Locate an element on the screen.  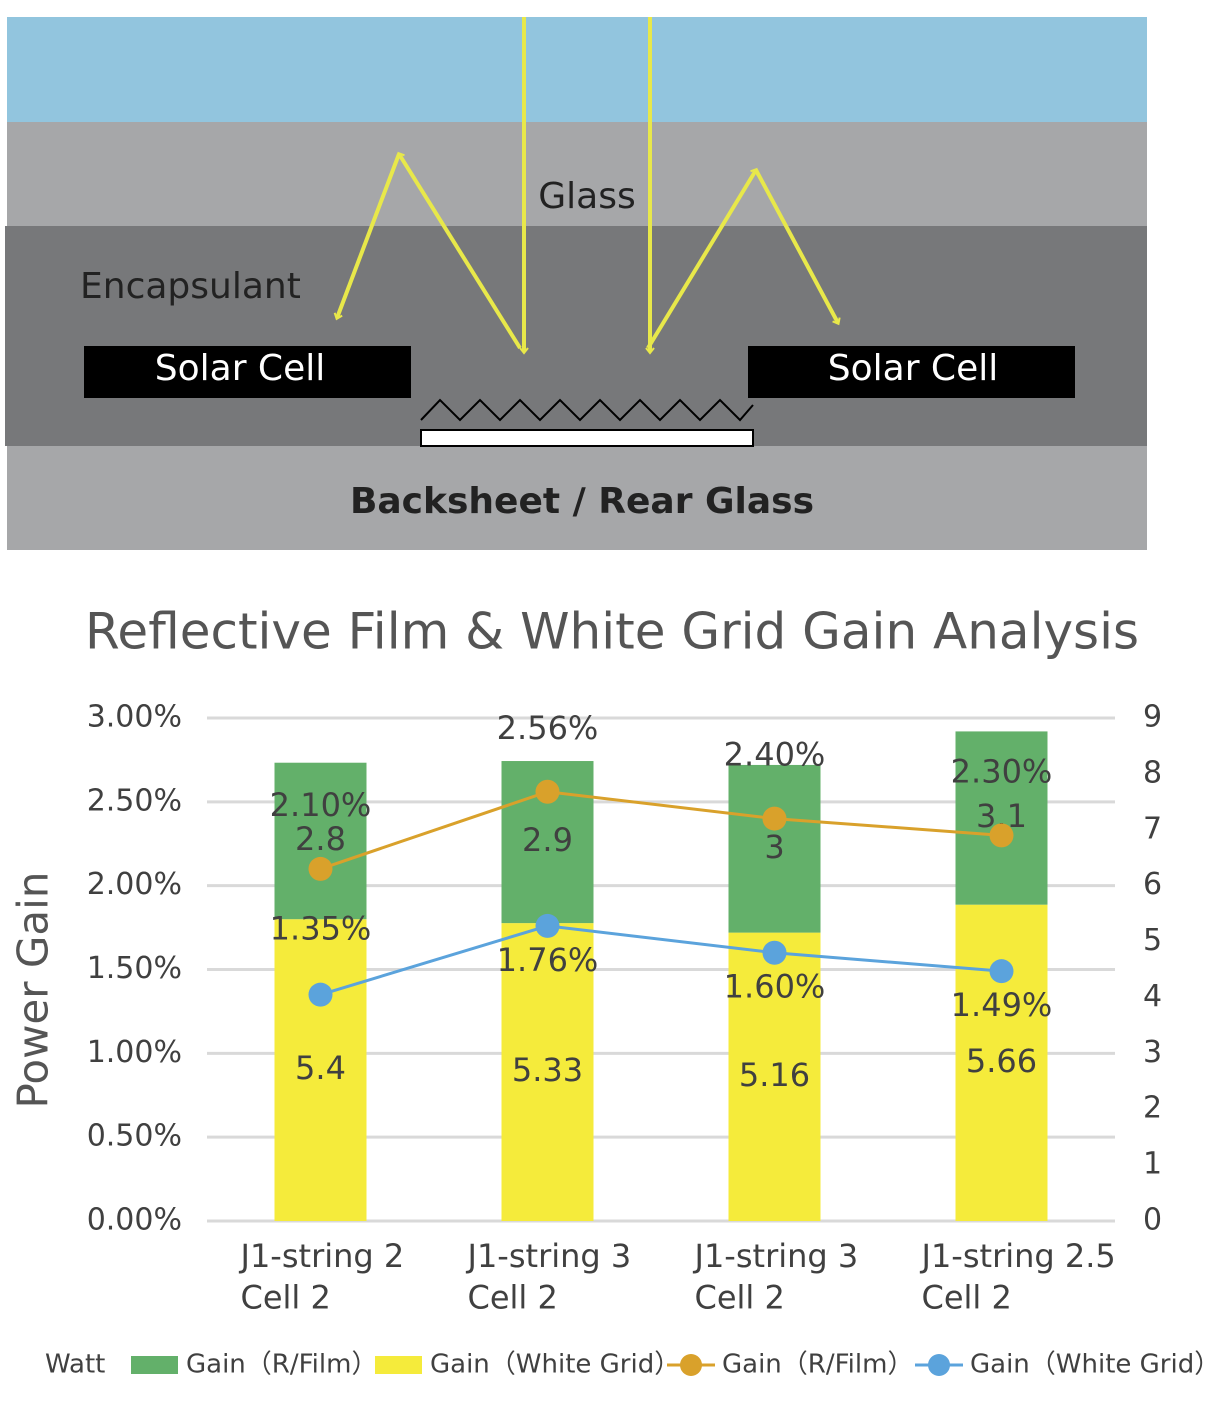
y-tick-label: 0.50% is located at coordinates (134, 1136).